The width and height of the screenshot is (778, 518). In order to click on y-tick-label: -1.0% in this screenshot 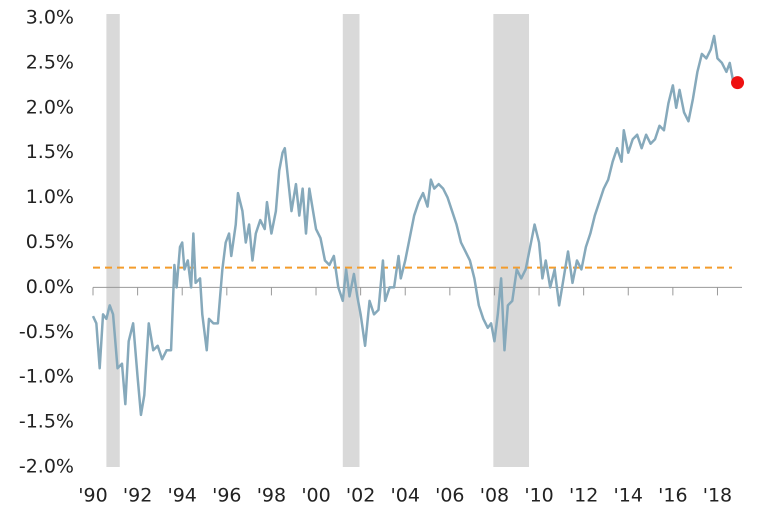, I will do `click(46, 377)`.